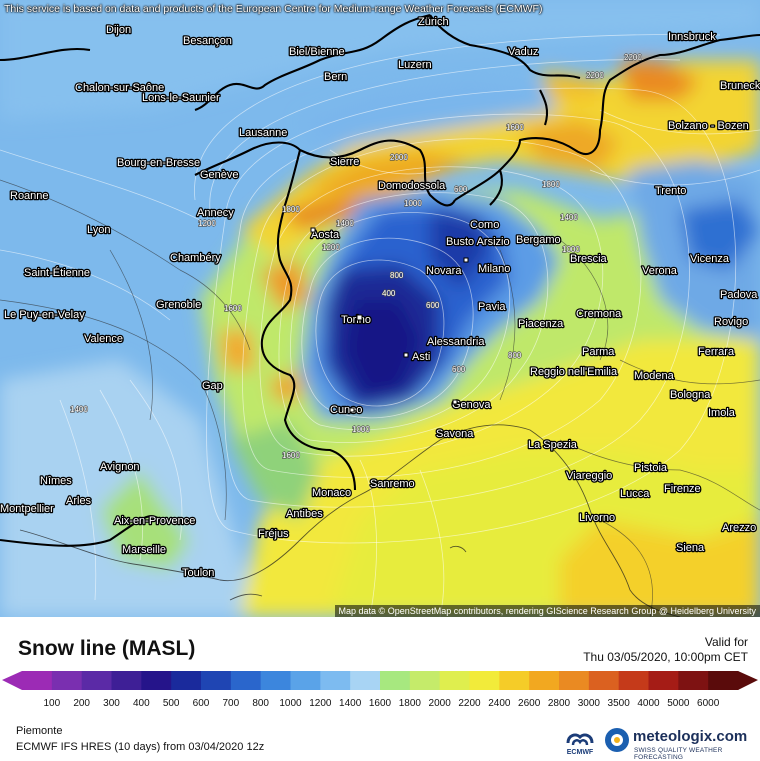 Image resolution: width=760 pixels, height=761 pixels. What do you see at coordinates (178, 305) in the screenshot?
I see `city-label: Grenoble` at bounding box center [178, 305].